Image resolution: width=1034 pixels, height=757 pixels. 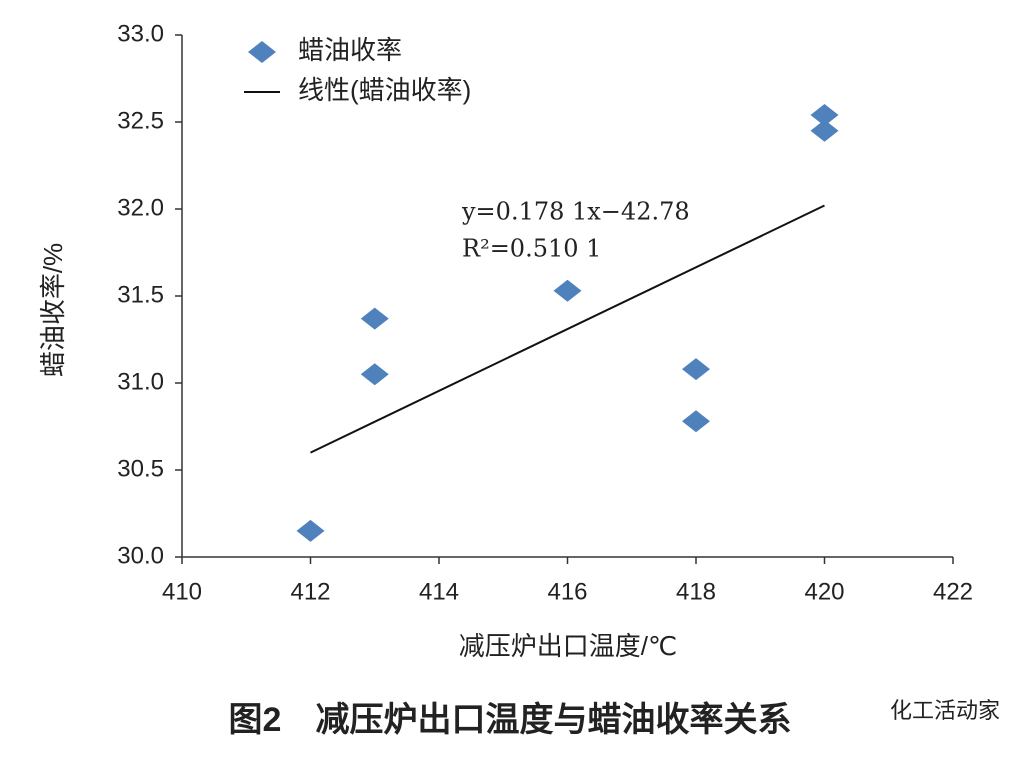 I want to click on equation: y=0.178 1x−42.78, so click(x=575, y=212).